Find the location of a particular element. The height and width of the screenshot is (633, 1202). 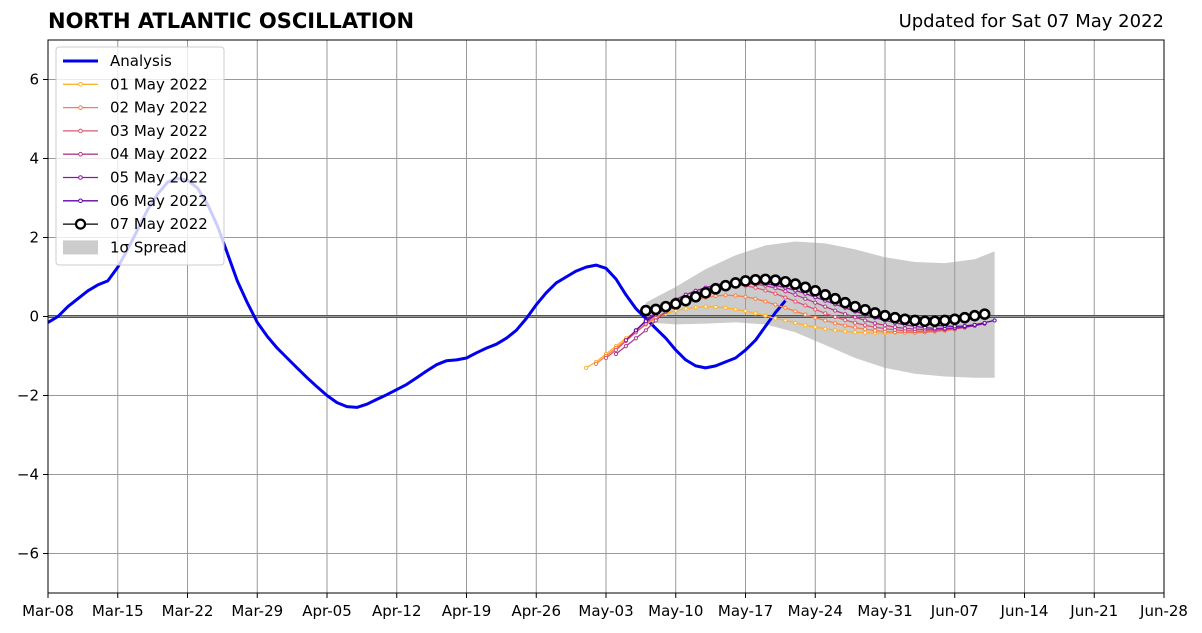

y-tick-label: 0 is located at coordinates (34, 317).